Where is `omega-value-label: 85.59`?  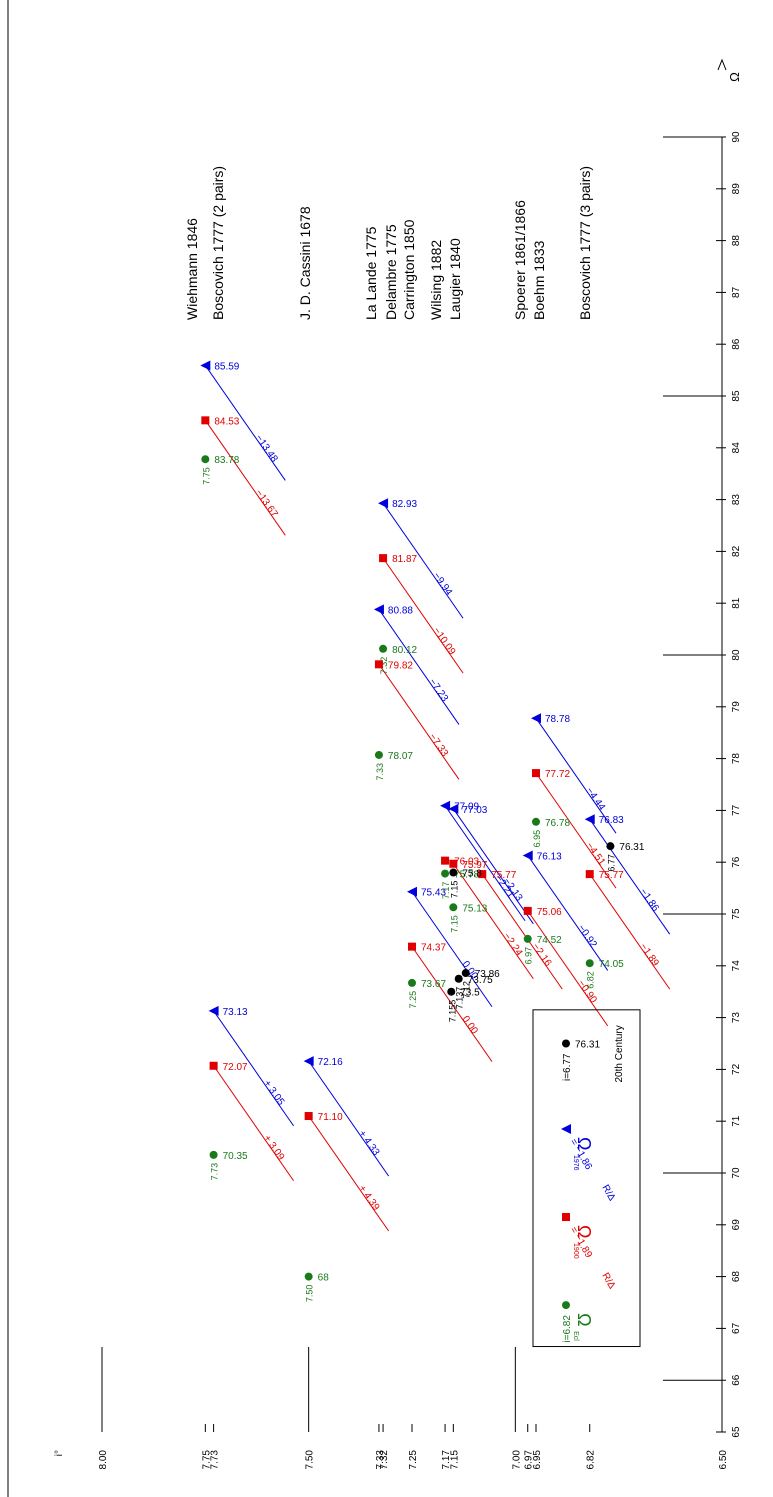
omega-value-label: 85.59 is located at coordinates (226, 366).